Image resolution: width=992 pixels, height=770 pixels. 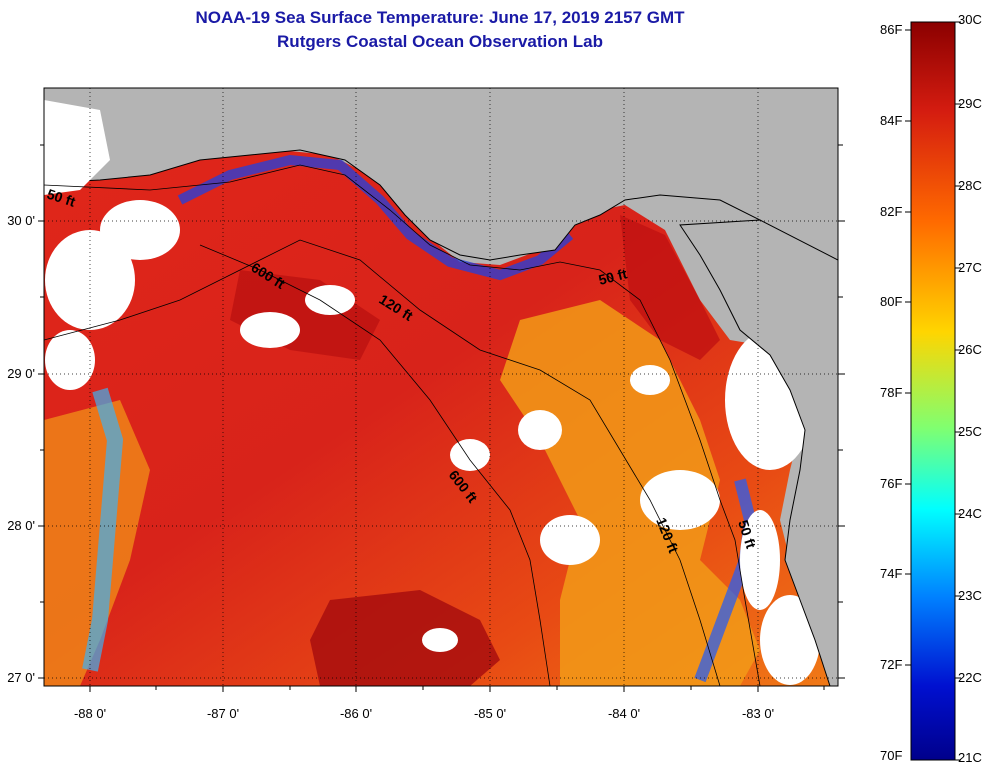 I want to click on isobath-label: 50 ft, so click(x=613, y=276).